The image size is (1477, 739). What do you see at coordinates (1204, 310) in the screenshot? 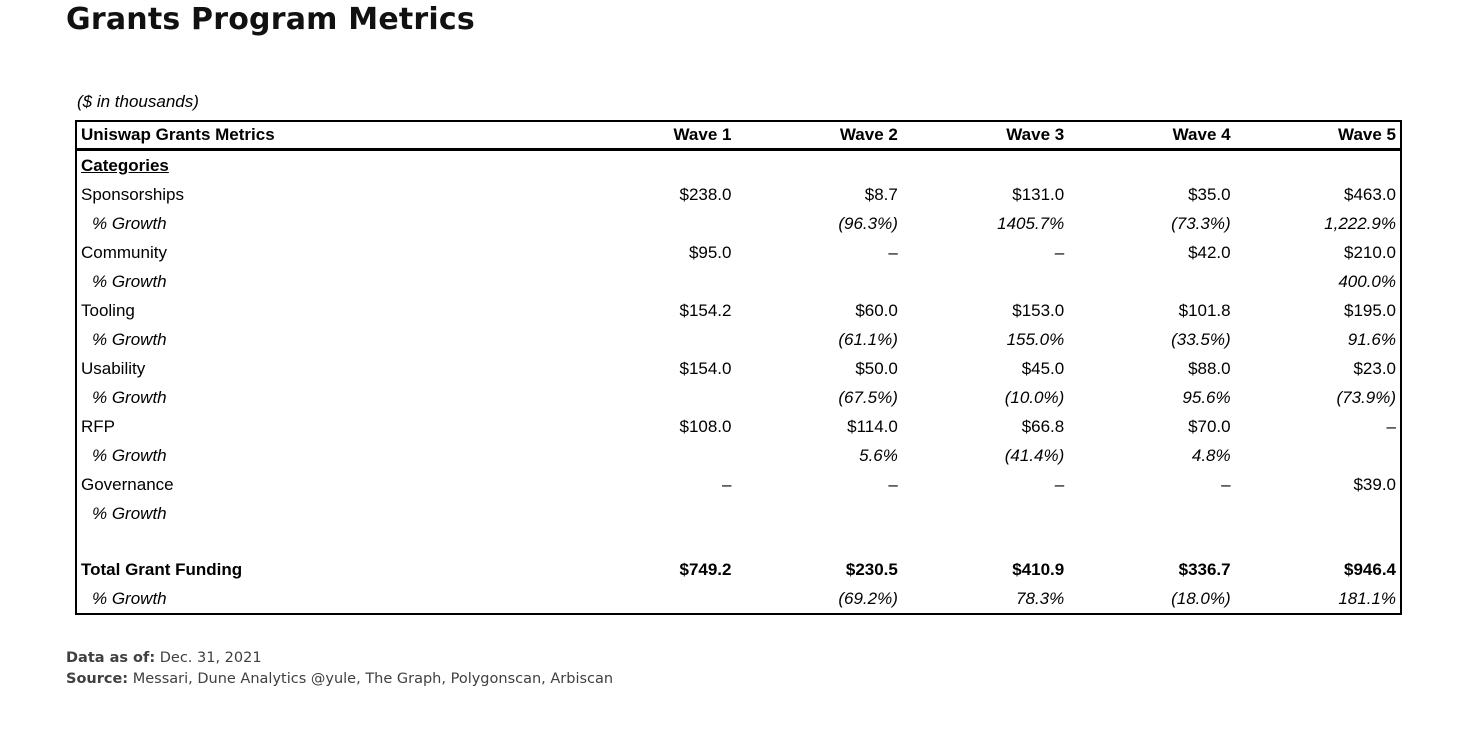
I see `value-cell: $101.8` at bounding box center [1204, 310].